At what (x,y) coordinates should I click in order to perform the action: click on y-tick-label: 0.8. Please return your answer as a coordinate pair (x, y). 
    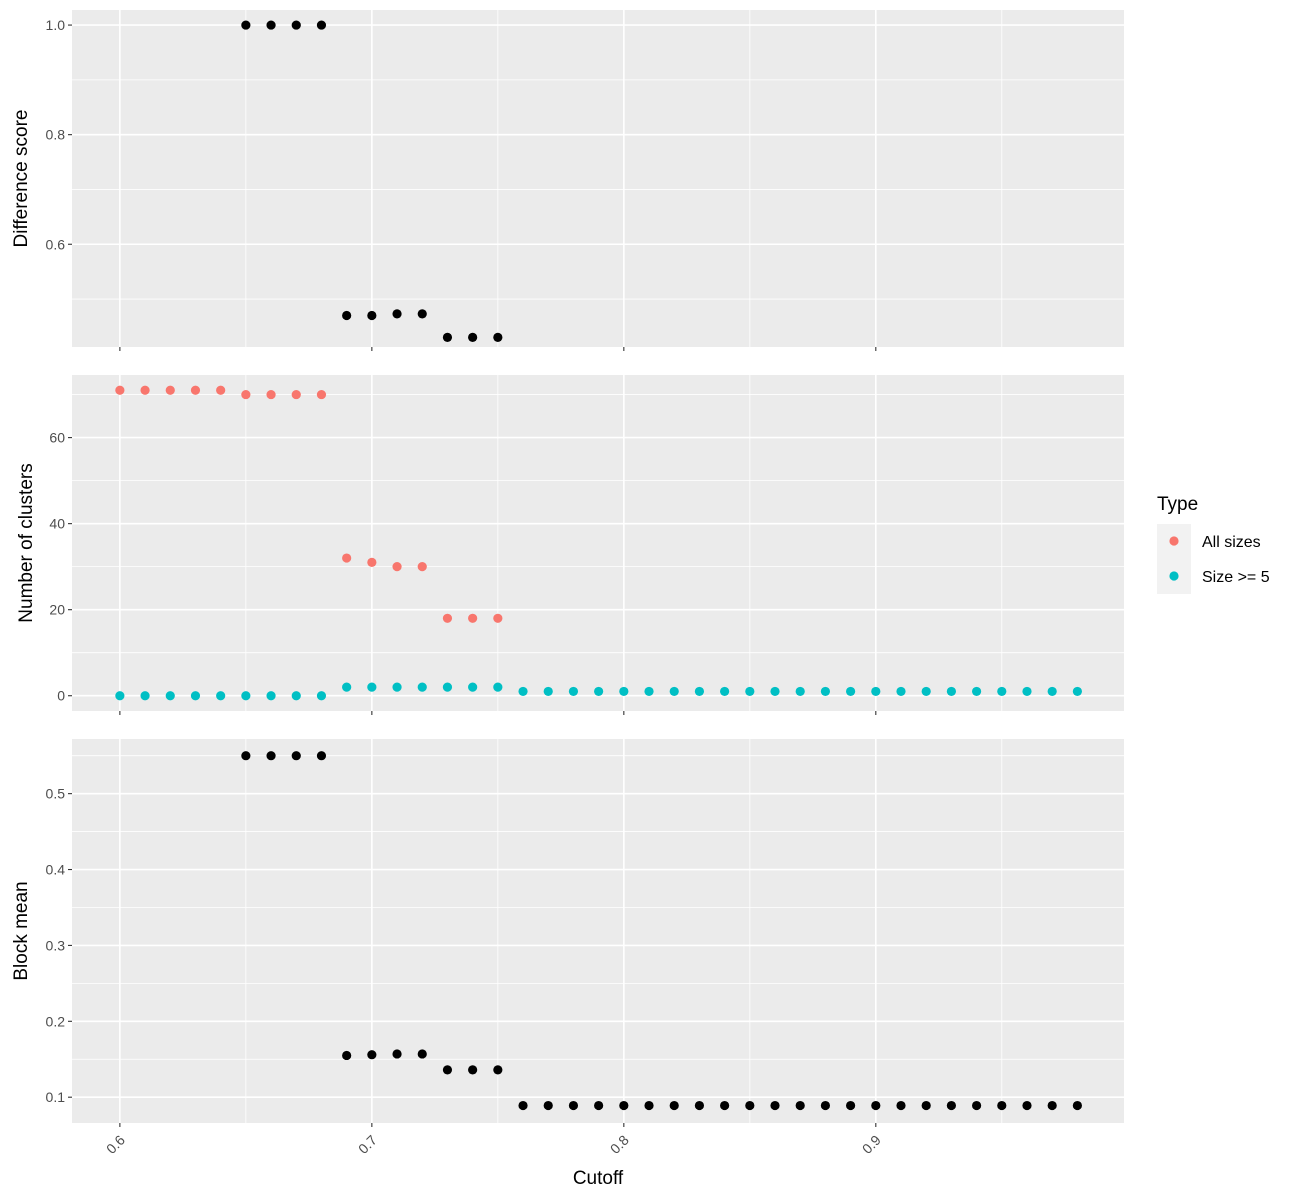
    Looking at the image, I should click on (56, 135).